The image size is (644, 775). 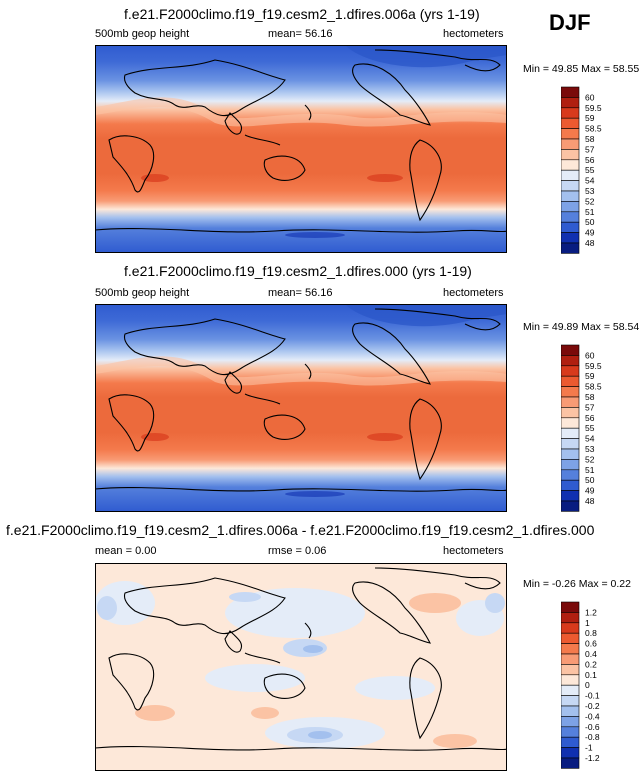 What do you see at coordinates (581, 69) in the screenshot?
I see `panel-1-minmax: Min = 49.85 Max = 58.55` at bounding box center [581, 69].